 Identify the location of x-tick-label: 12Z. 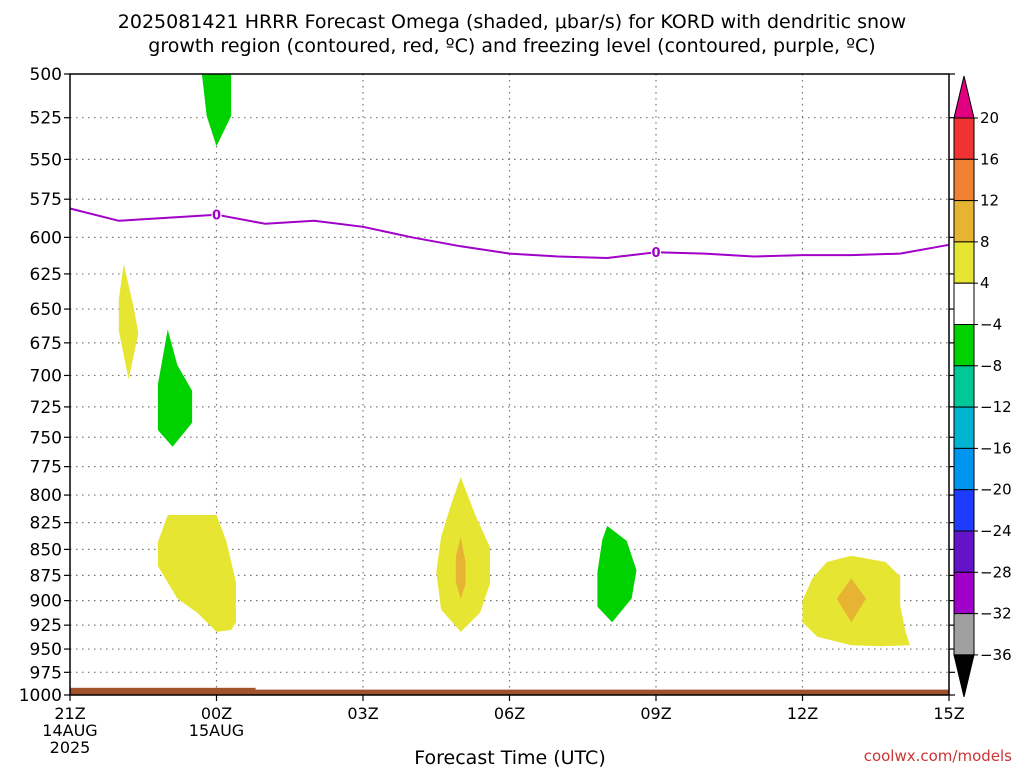
(802, 713).